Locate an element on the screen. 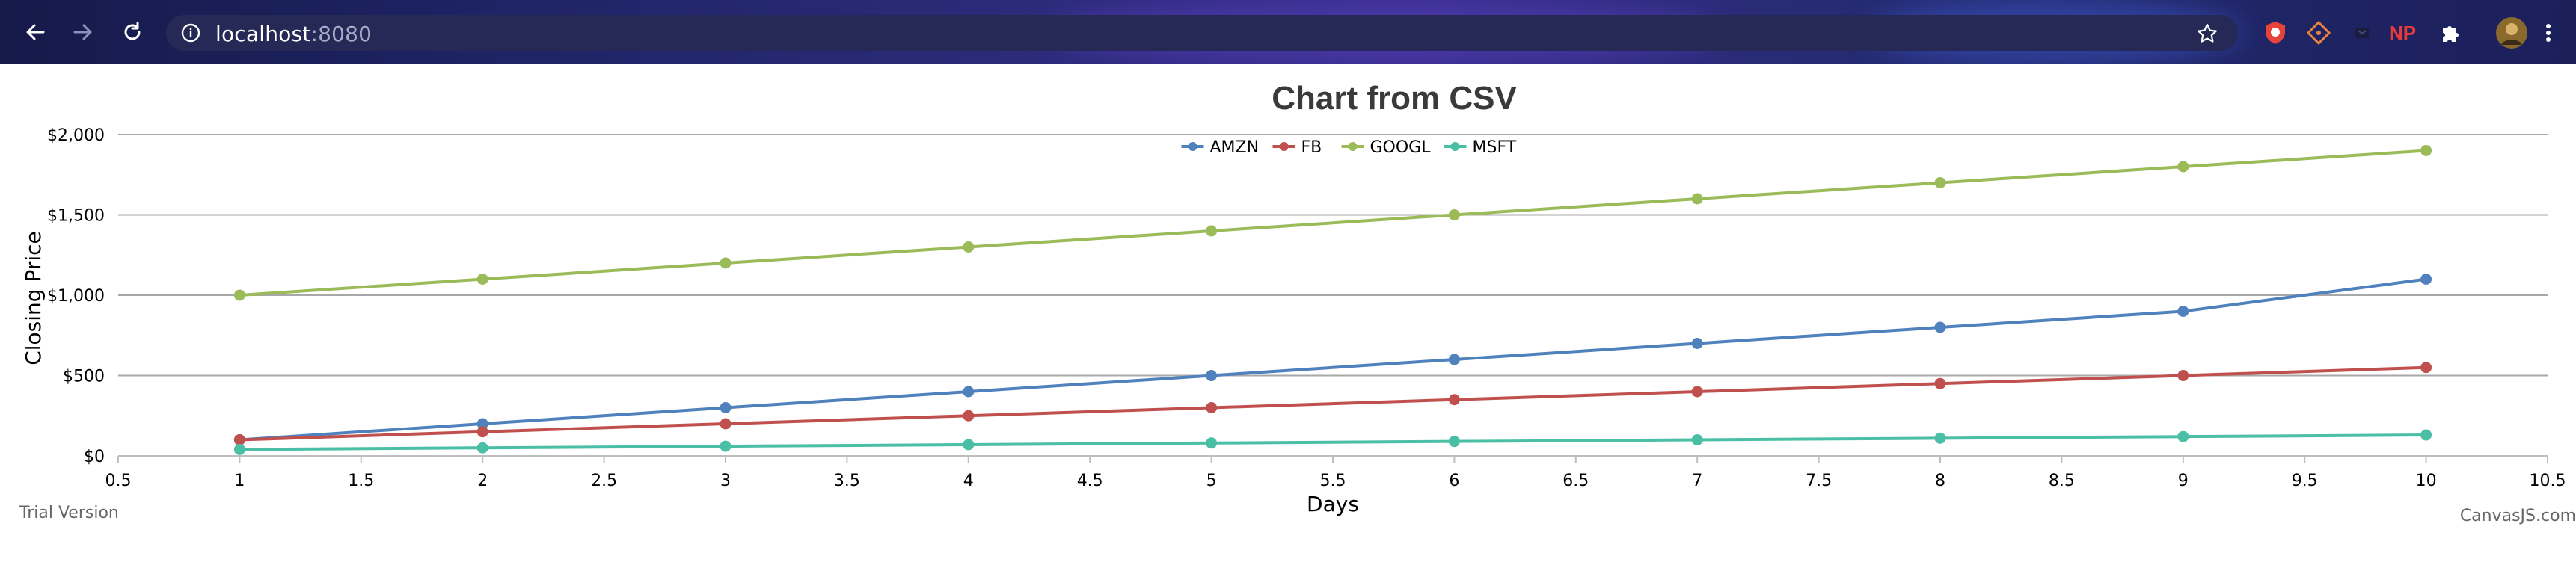 The width and height of the screenshot is (2576, 574). address-bar: localhost:8080 is located at coordinates (1202, 33).